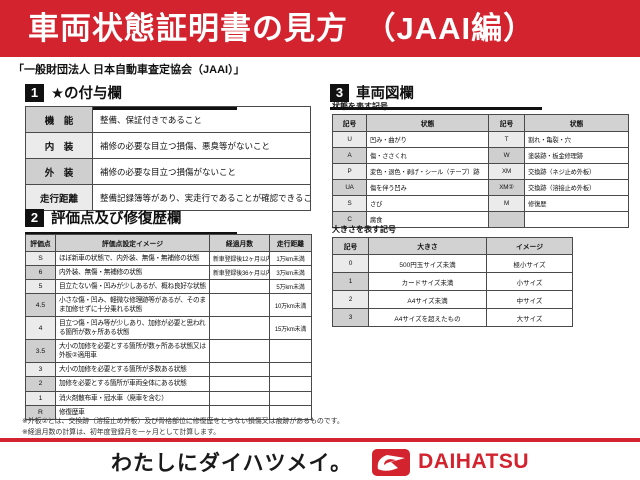  What do you see at coordinates (59, 171) in the screenshot?
I see `cell-label: 外 装` at bounding box center [59, 171].